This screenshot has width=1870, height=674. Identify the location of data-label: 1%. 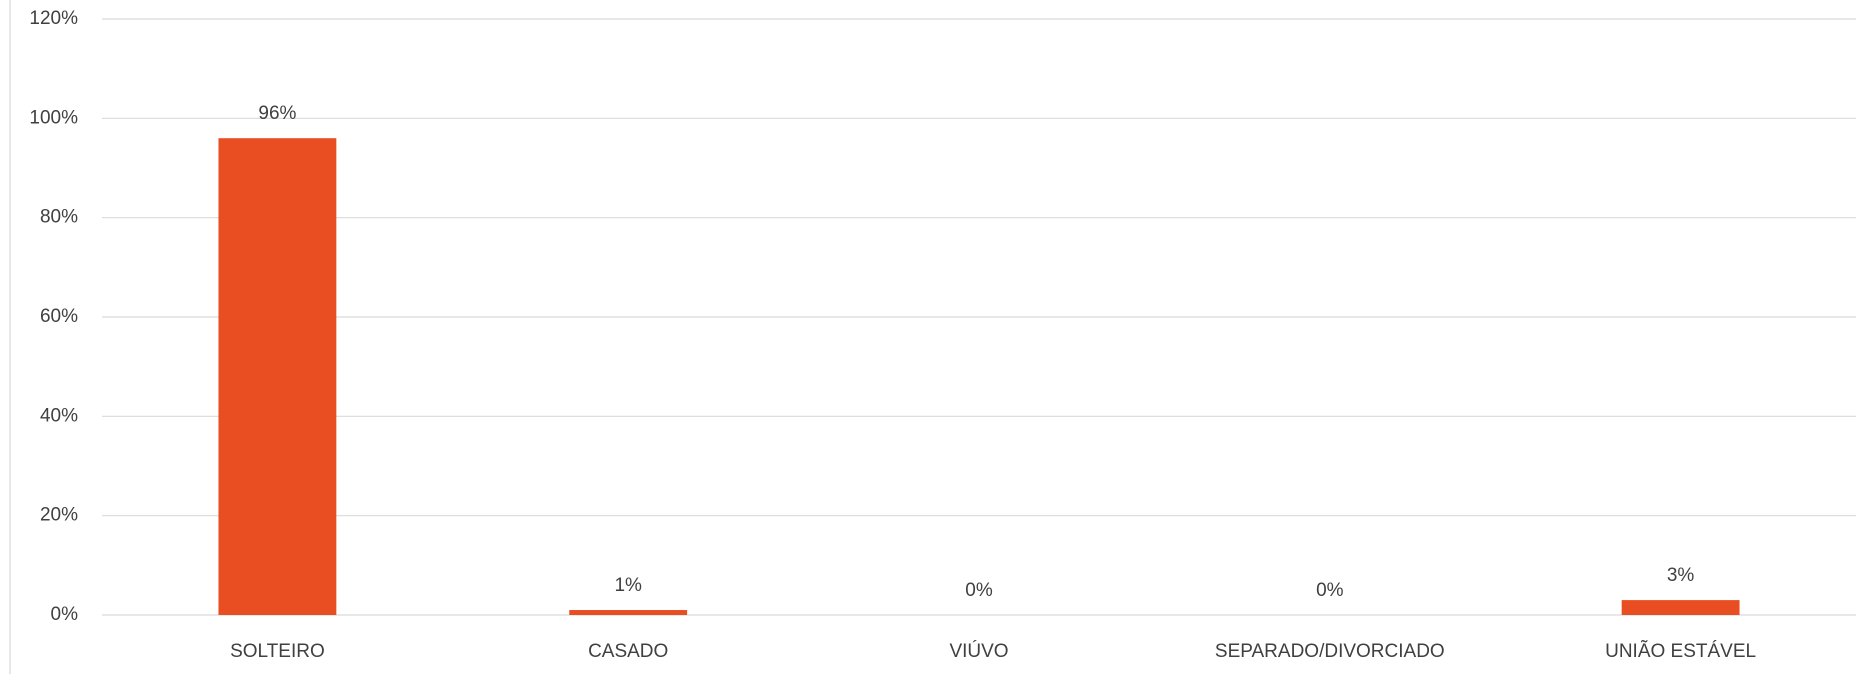
(628, 585).